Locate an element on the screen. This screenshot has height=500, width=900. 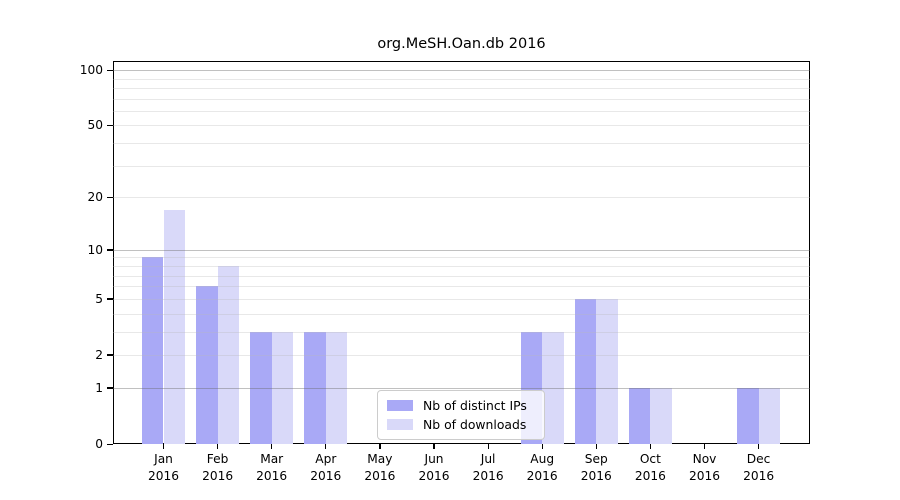
month-label: Oct is located at coordinates (650, 459).